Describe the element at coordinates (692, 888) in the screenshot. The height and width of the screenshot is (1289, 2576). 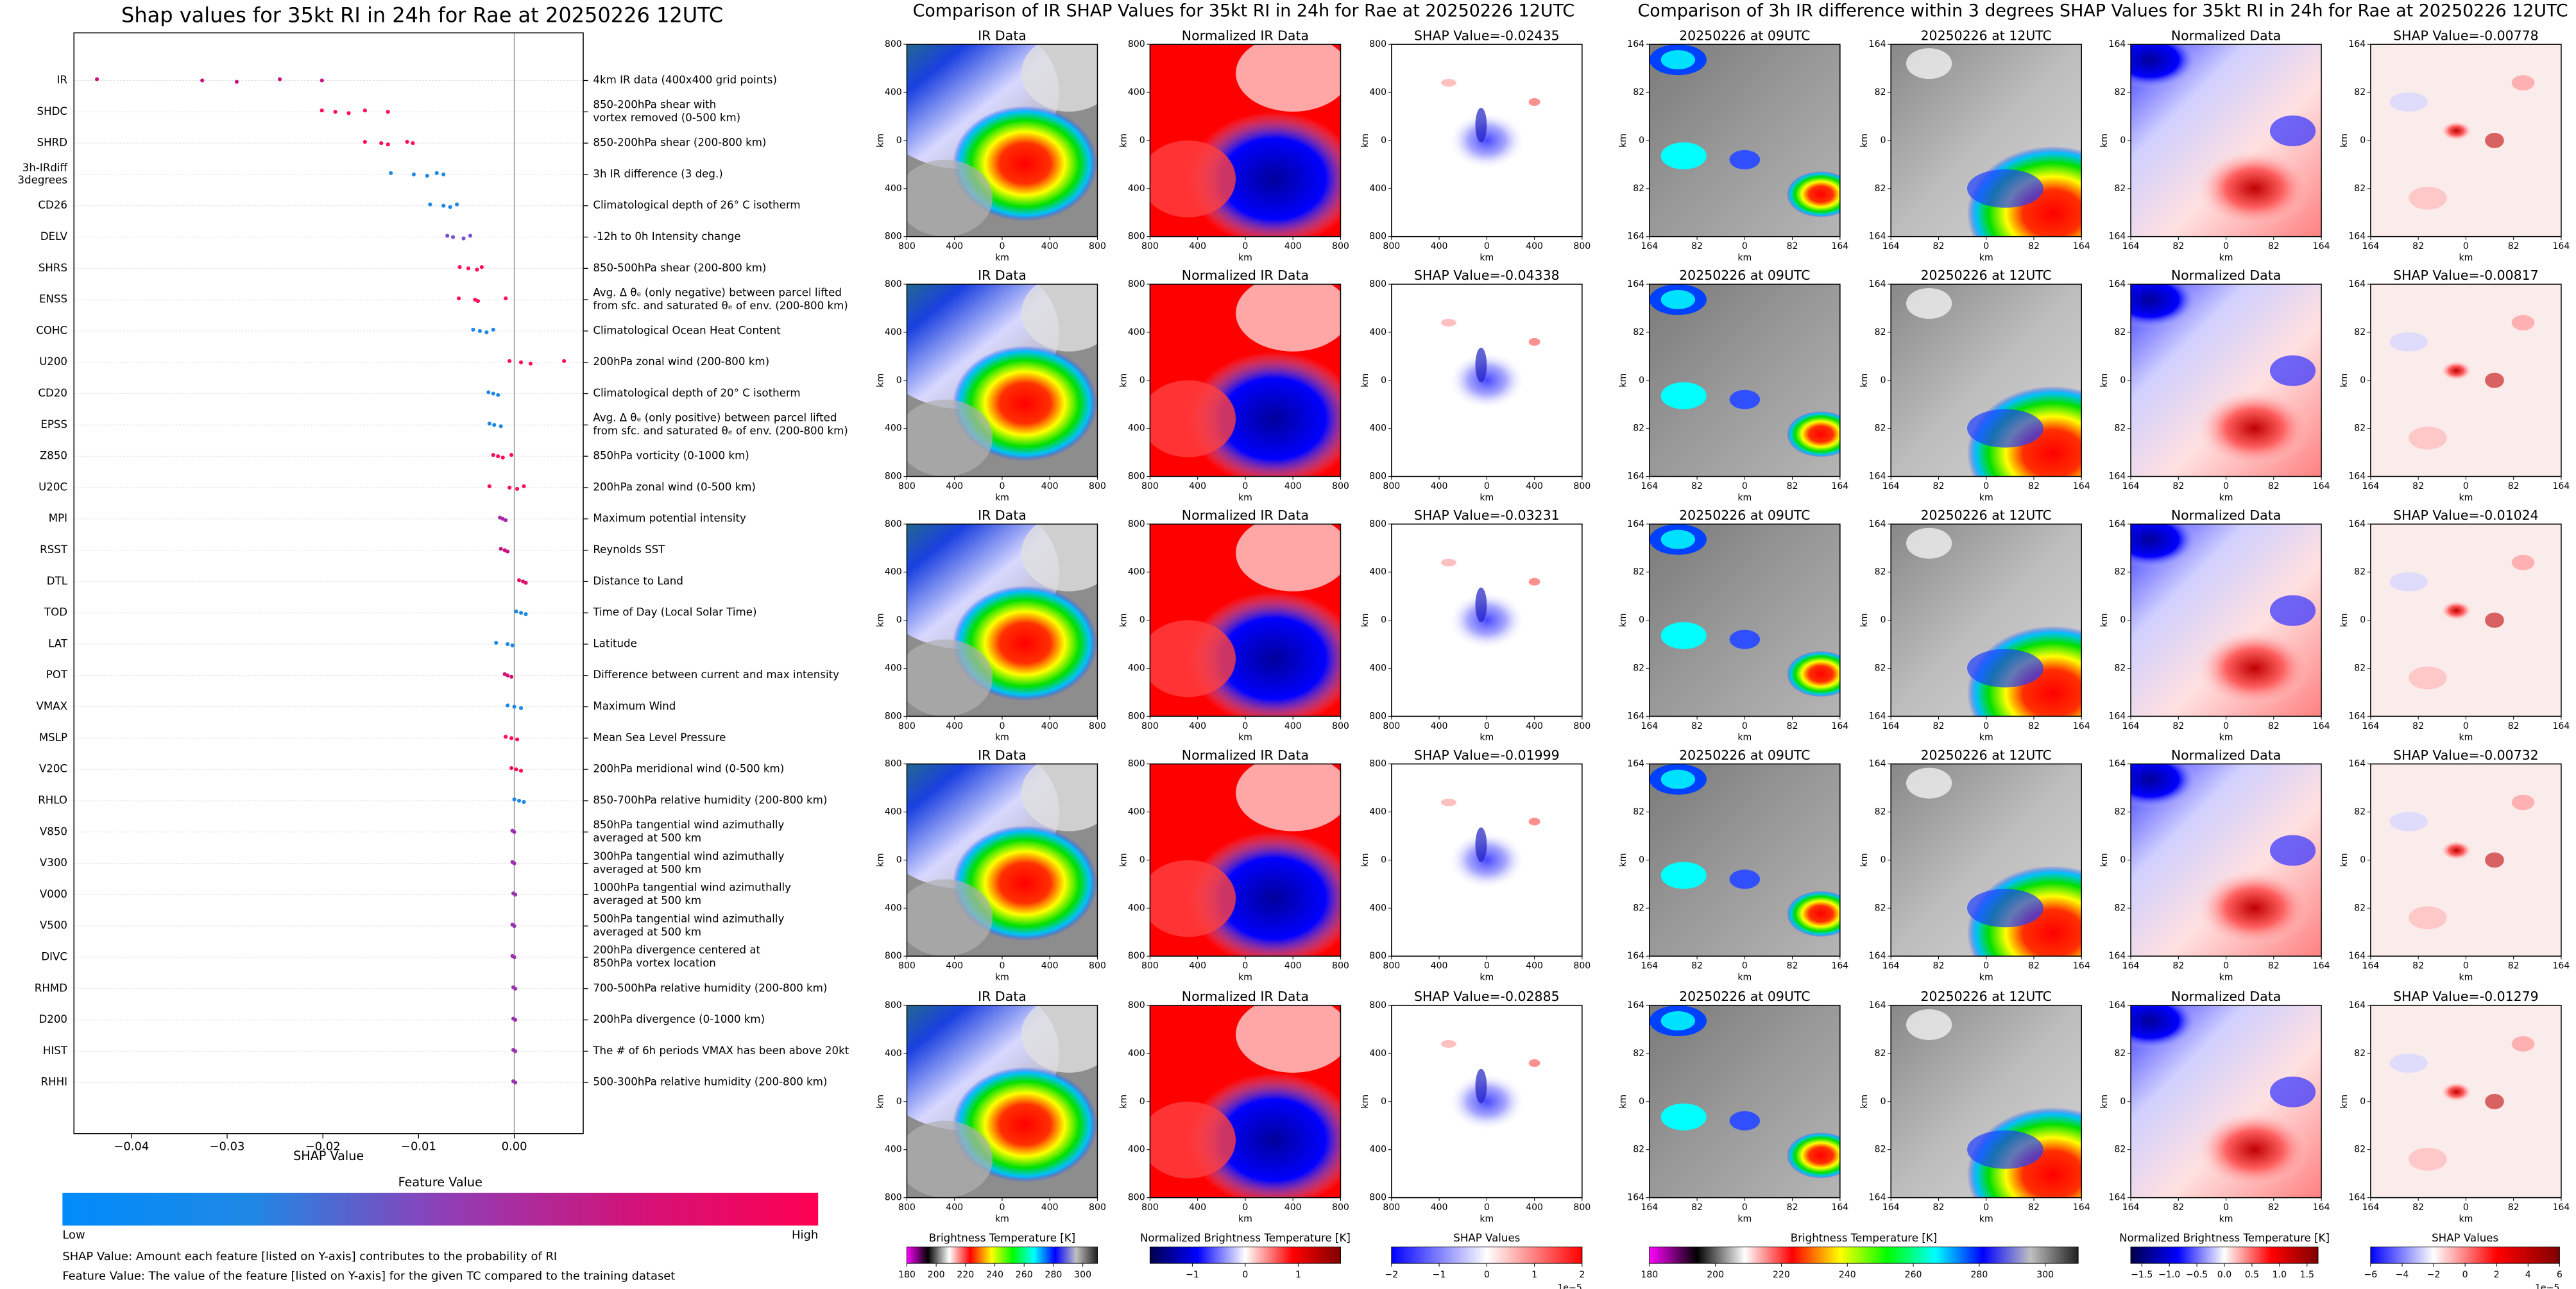
I see `feature-description: 1000hPa tangential wind azimuthally` at that location.